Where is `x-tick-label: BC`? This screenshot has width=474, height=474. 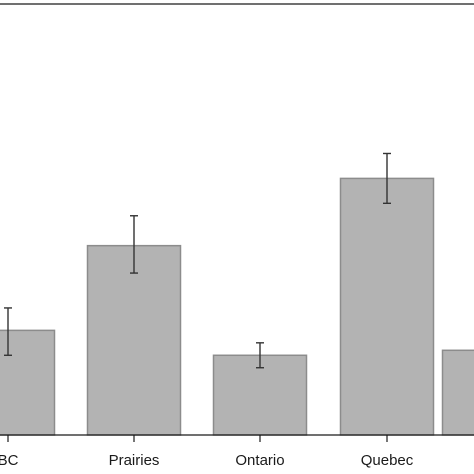 x-tick-label: BC is located at coordinates (9, 460).